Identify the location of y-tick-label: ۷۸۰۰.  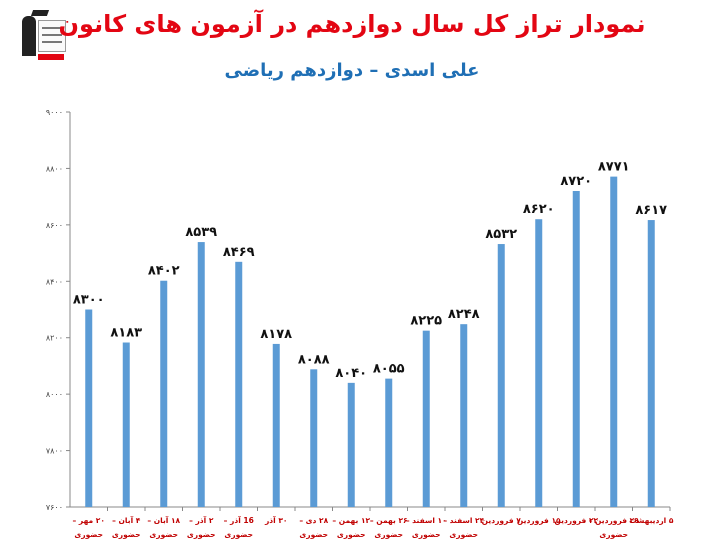
(54, 451).